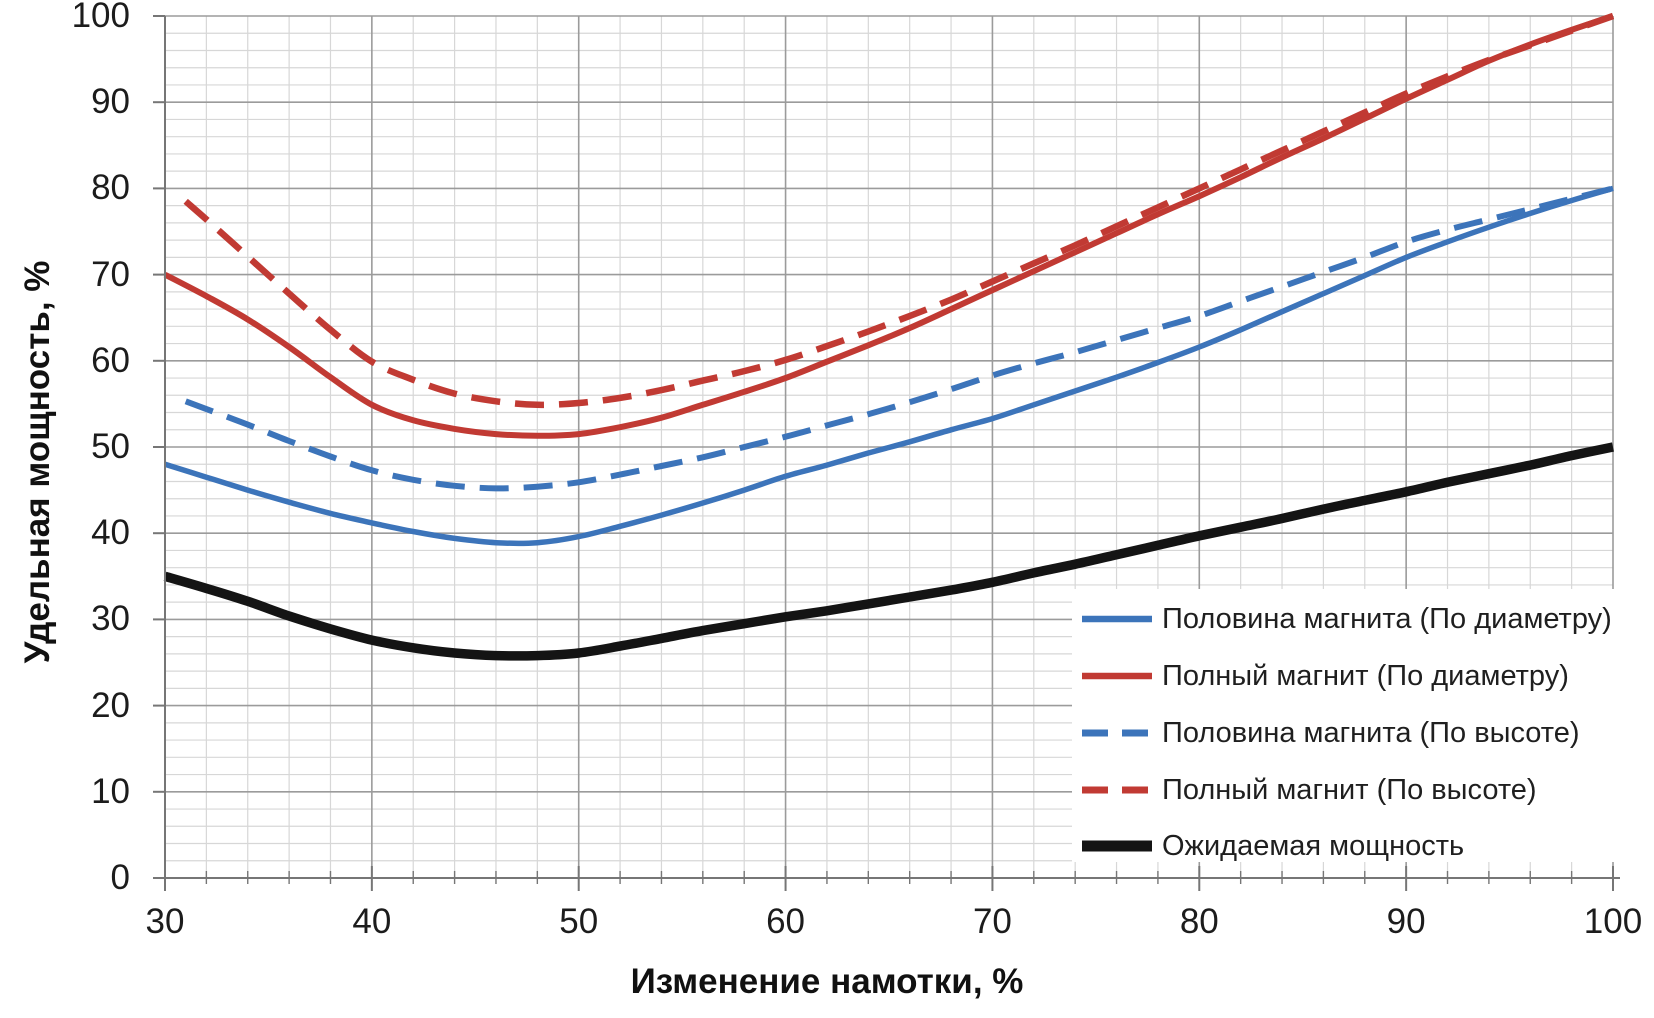 Image resolution: width=1654 pixels, height=1018 pixels. What do you see at coordinates (827, 981) in the screenshot?
I see `x-axis-title: Изменение намотки, %` at bounding box center [827, 981].